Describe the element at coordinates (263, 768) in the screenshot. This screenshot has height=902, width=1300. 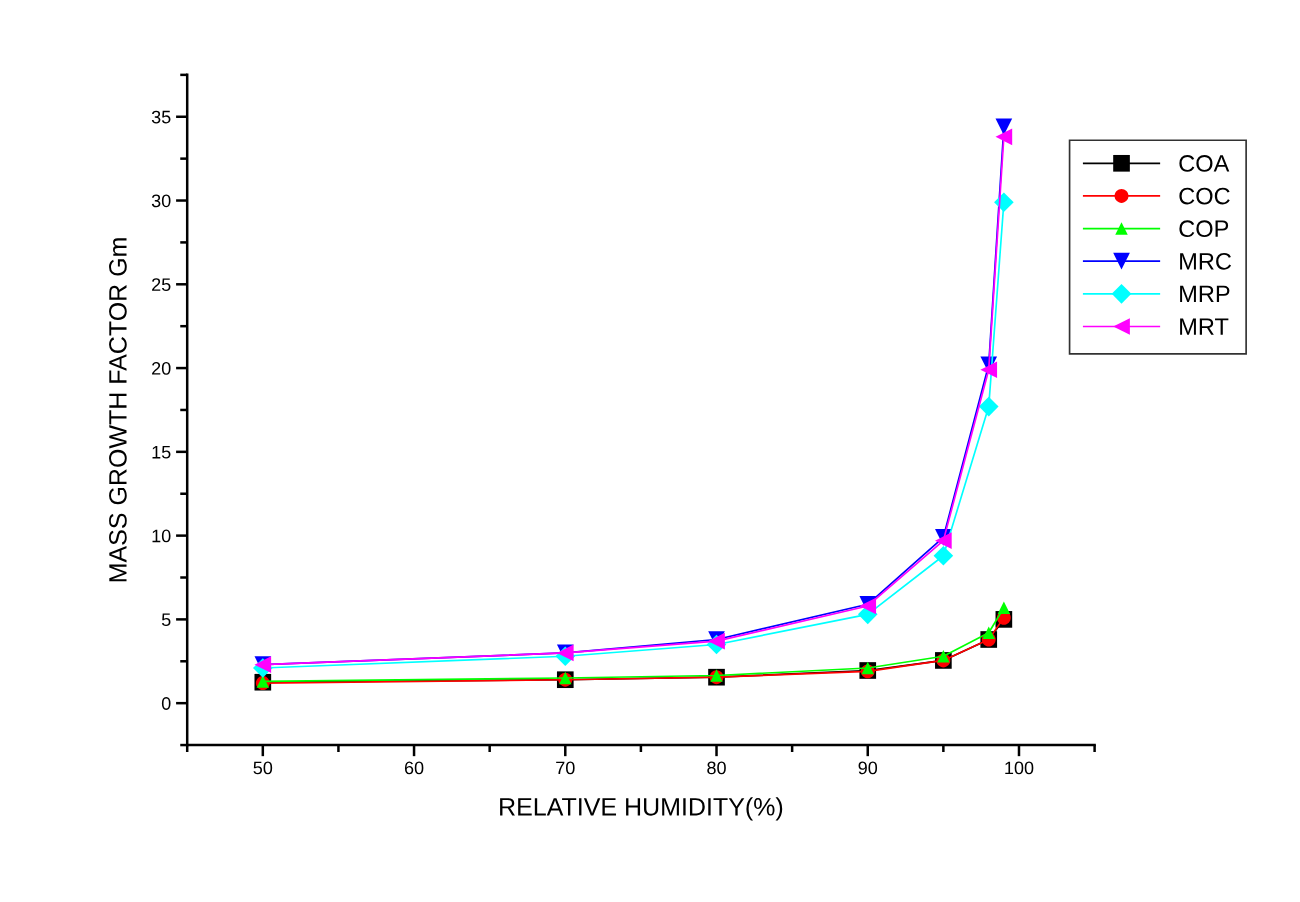
I see `x-tick-label: 50` at that location.